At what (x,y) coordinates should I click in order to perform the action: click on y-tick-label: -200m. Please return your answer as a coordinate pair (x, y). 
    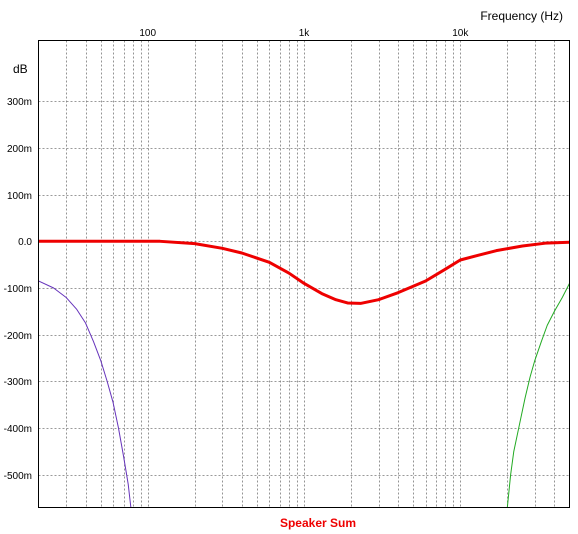
    Looking at the image, I should click on (18, 336).